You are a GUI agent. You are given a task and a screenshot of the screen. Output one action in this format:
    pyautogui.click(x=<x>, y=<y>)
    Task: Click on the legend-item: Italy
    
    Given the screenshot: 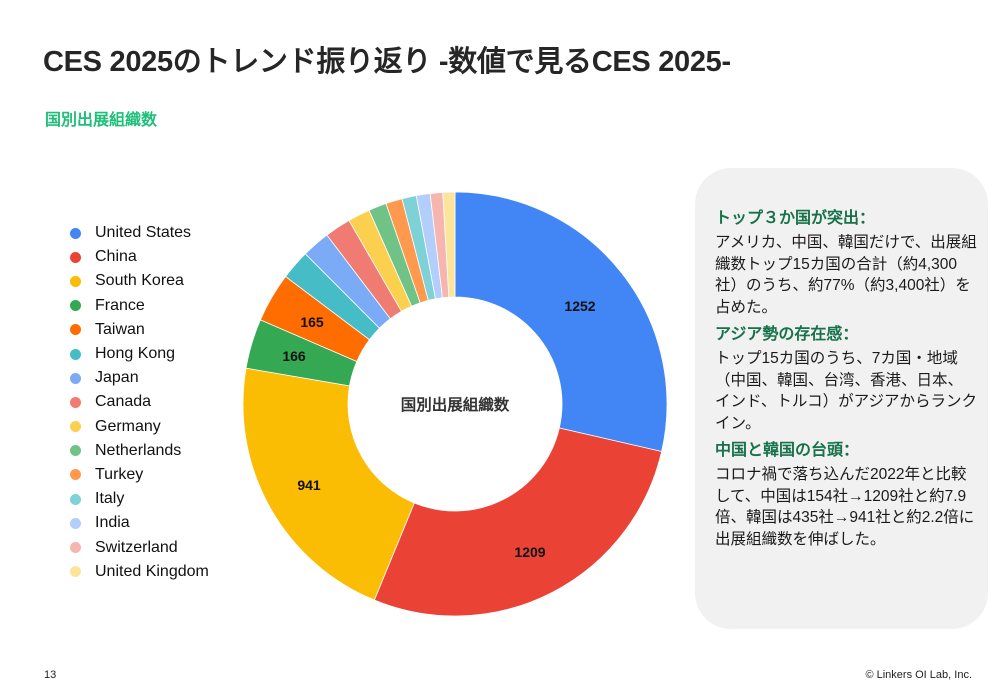 What is the action you would take?
    pyautogui.click(x=139, y=499)
    